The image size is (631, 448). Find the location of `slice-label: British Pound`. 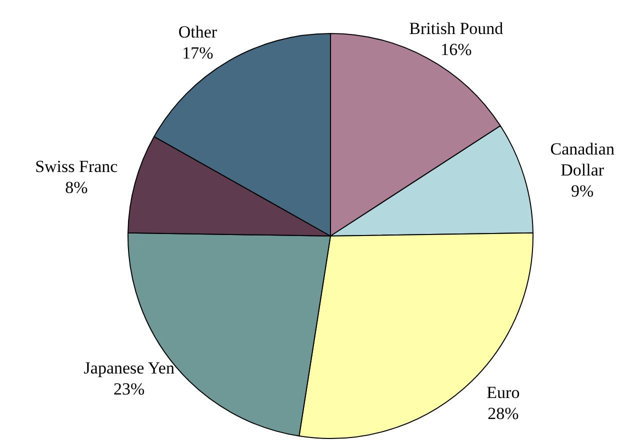

slice-label: British Pound is located at coordinates (456, 28).